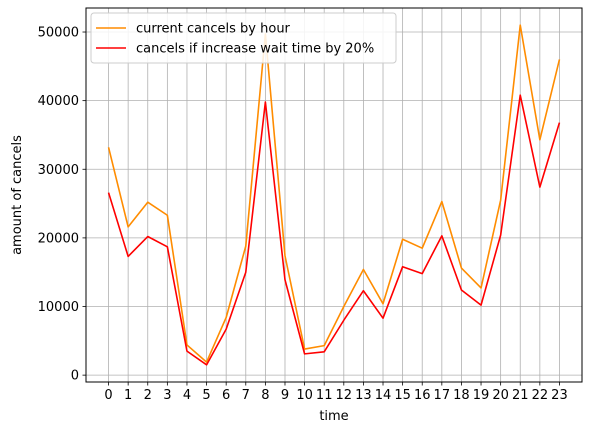  What do you see at coordinates (17, 195) in the screenshot?
I see `y-axis-label: amount of cancels` at bounding box center [17, 195].